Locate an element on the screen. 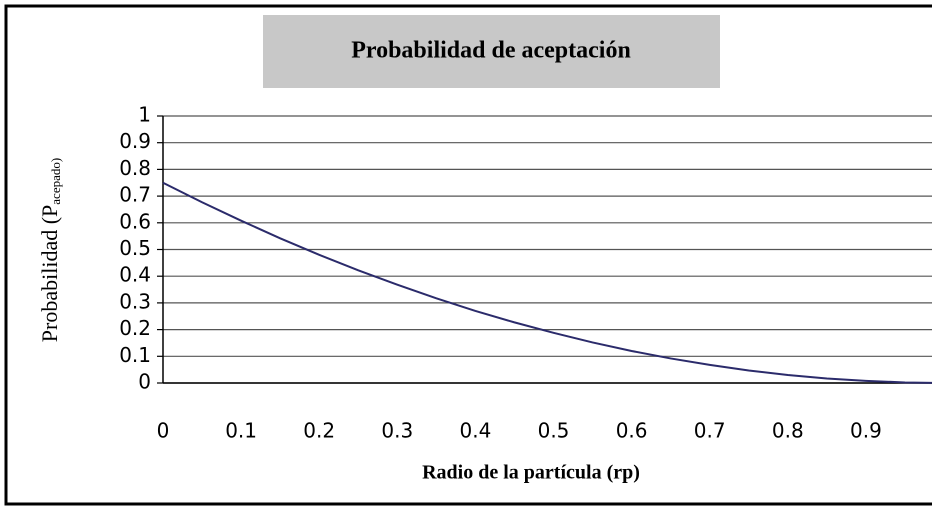 This screenshot has width=932, height=509. x-tick-label: 0 is located at coordinates (163, 431).